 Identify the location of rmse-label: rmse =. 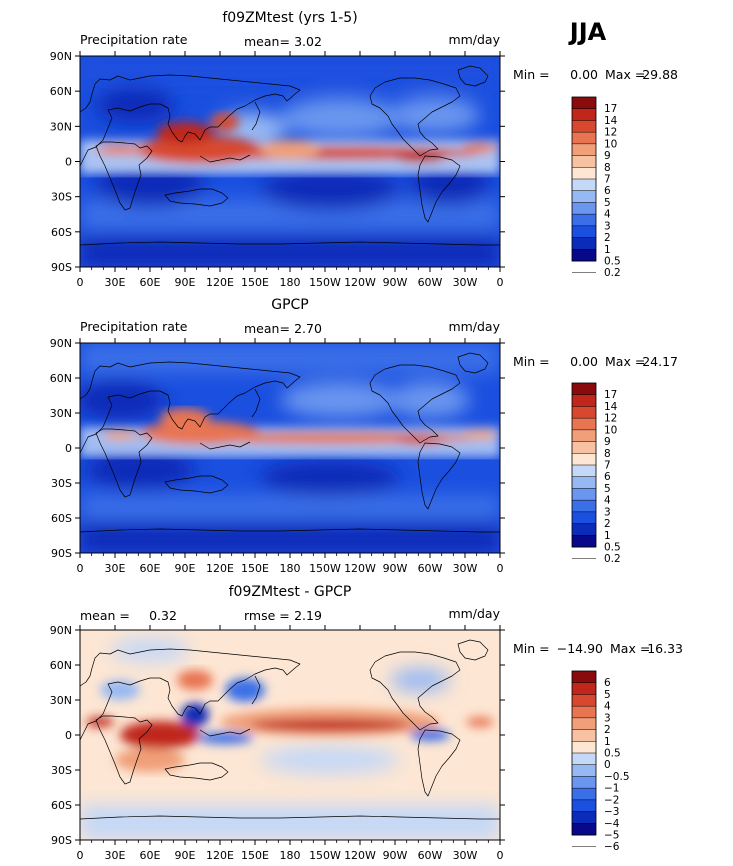
(267, 615).